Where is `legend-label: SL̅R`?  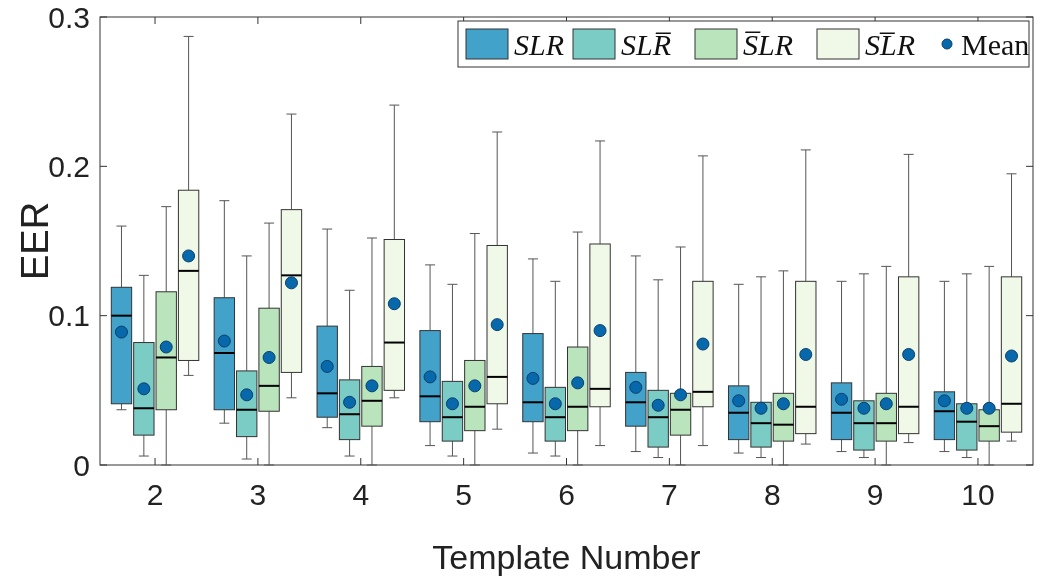
legend-label: SL̅R is located at coordinates (890, 44).